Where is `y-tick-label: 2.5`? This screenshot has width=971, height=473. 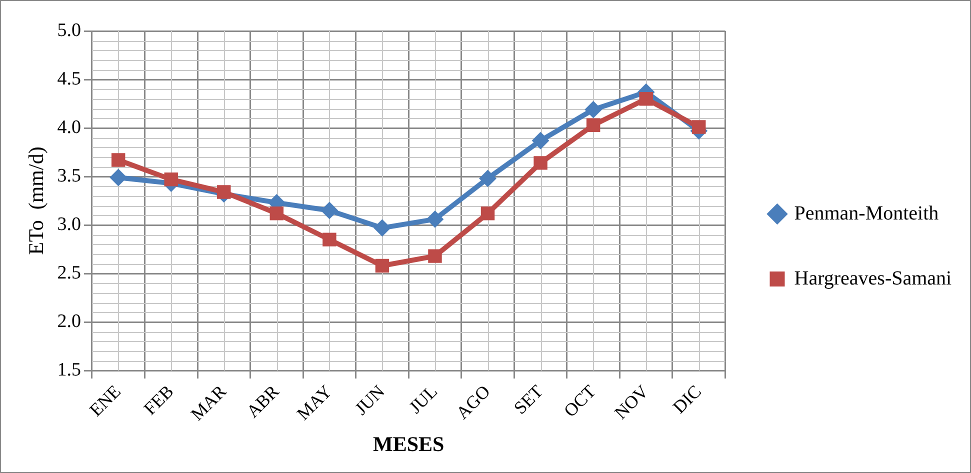
y-tick-label: 2.5 is located at coordinates (69, 273).